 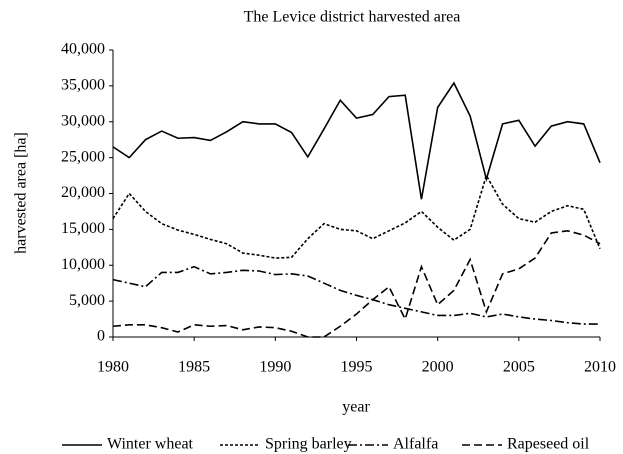 I want to click on y-tick-label: 0, so click(x=101, y=336).